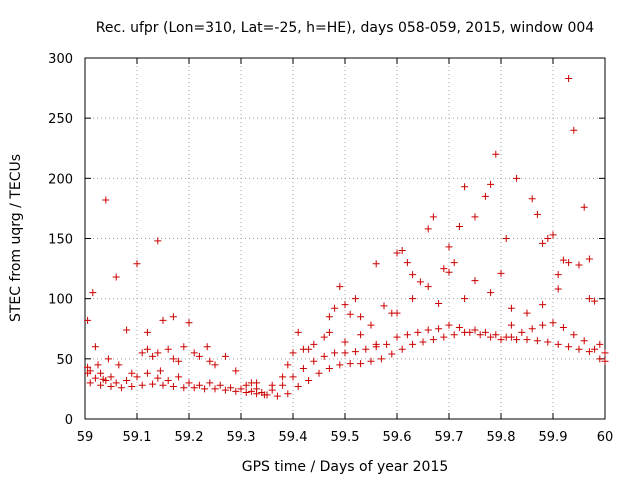 This screenshot has width=640, height=484. I want to click on x-tick-label: 59.7, so click(449, 437).